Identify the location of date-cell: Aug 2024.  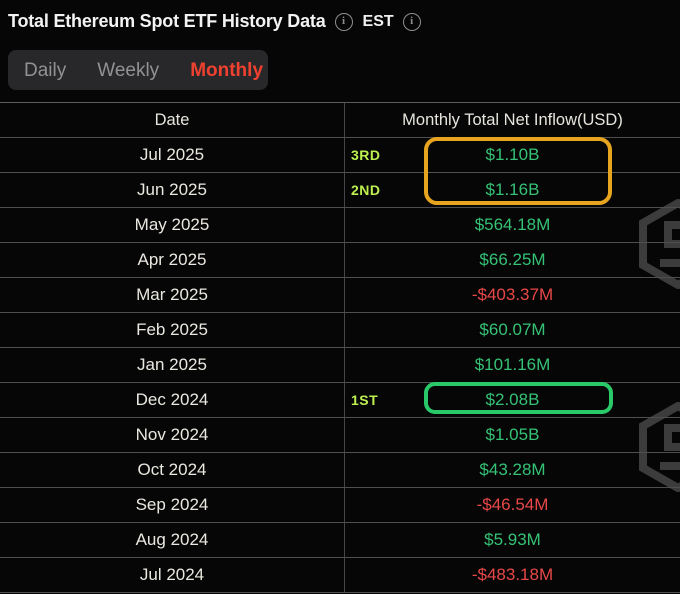
(172, 540).